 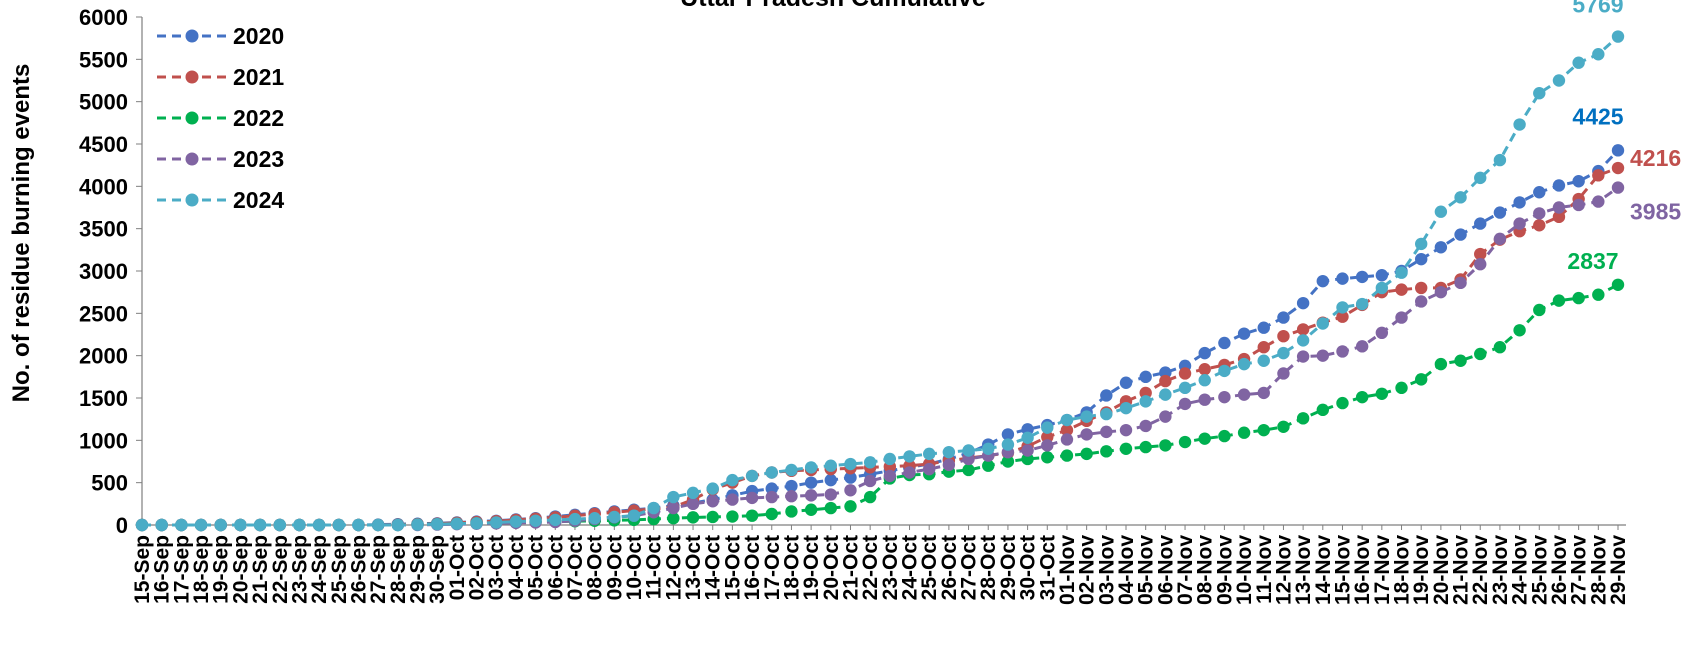 I want to click on y-tick-label: 4500, so click(x=103, y=144).